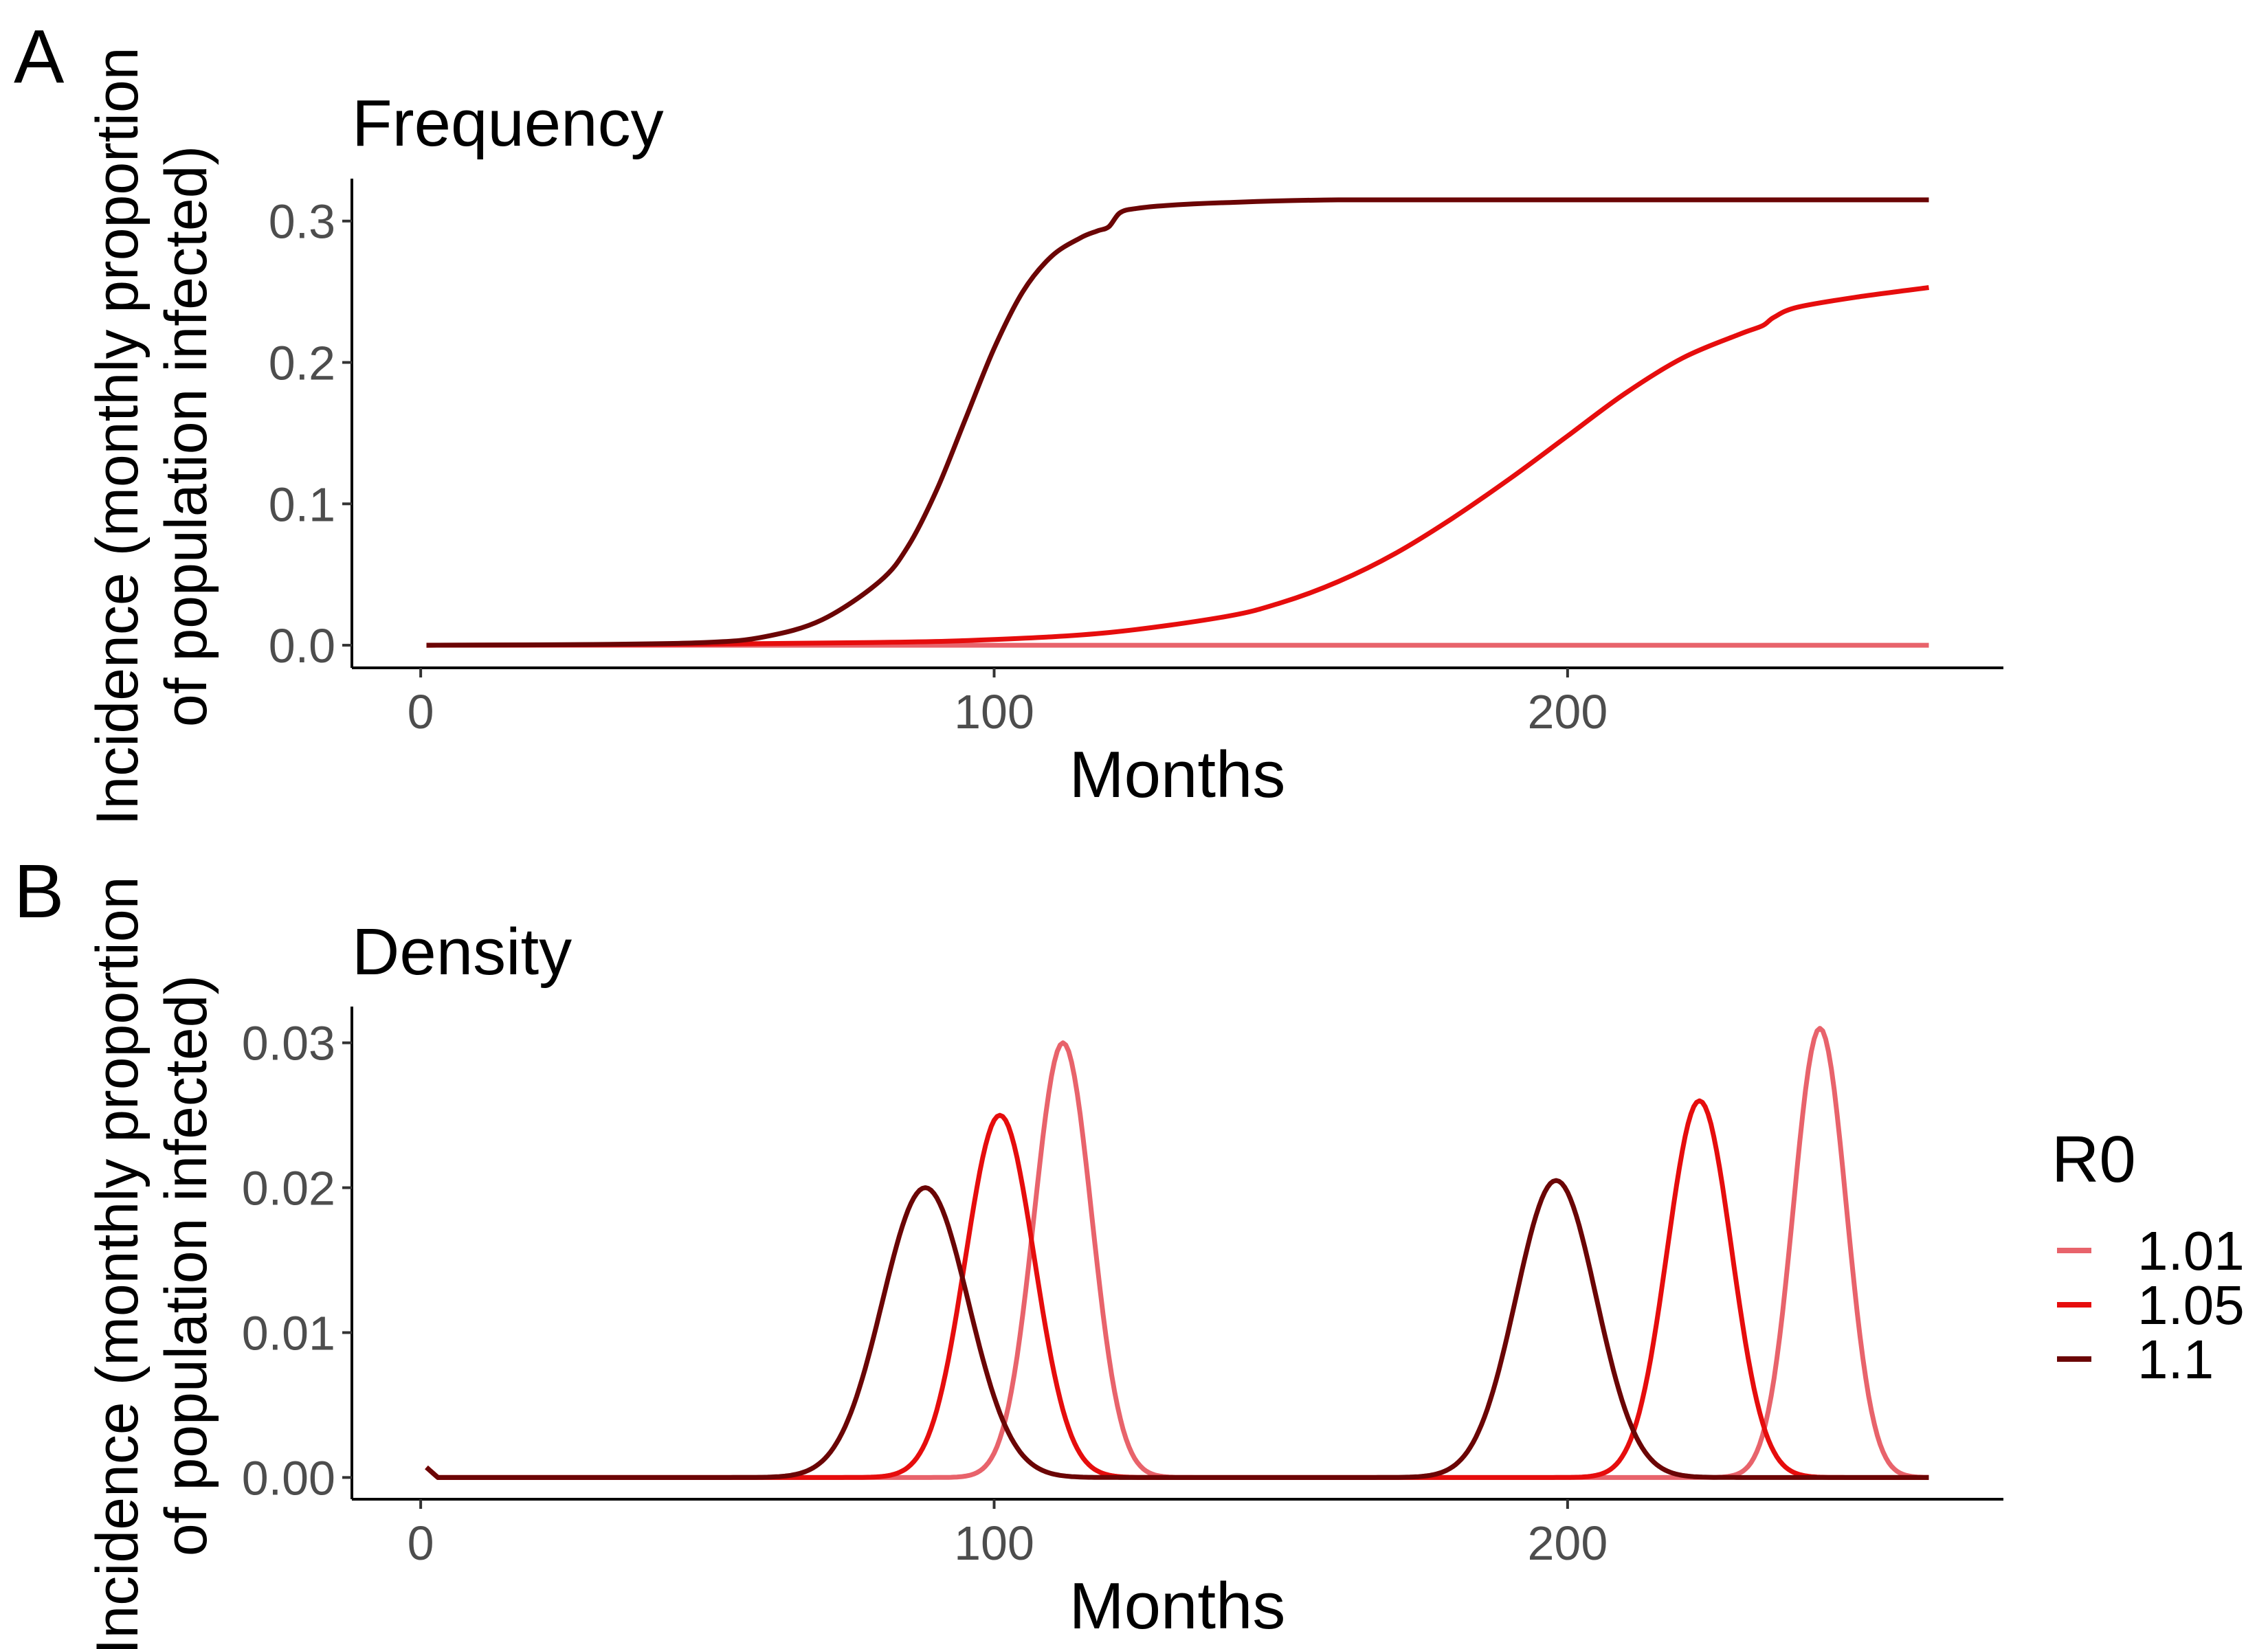 The height and width of the screenshot is (1649, 2268). What do you see at coordinates (118, 1263) in the screenshot?
I see `y-axis-title-b-line1: Incidence (monthly proportion` at bounding box center [118, 1263].